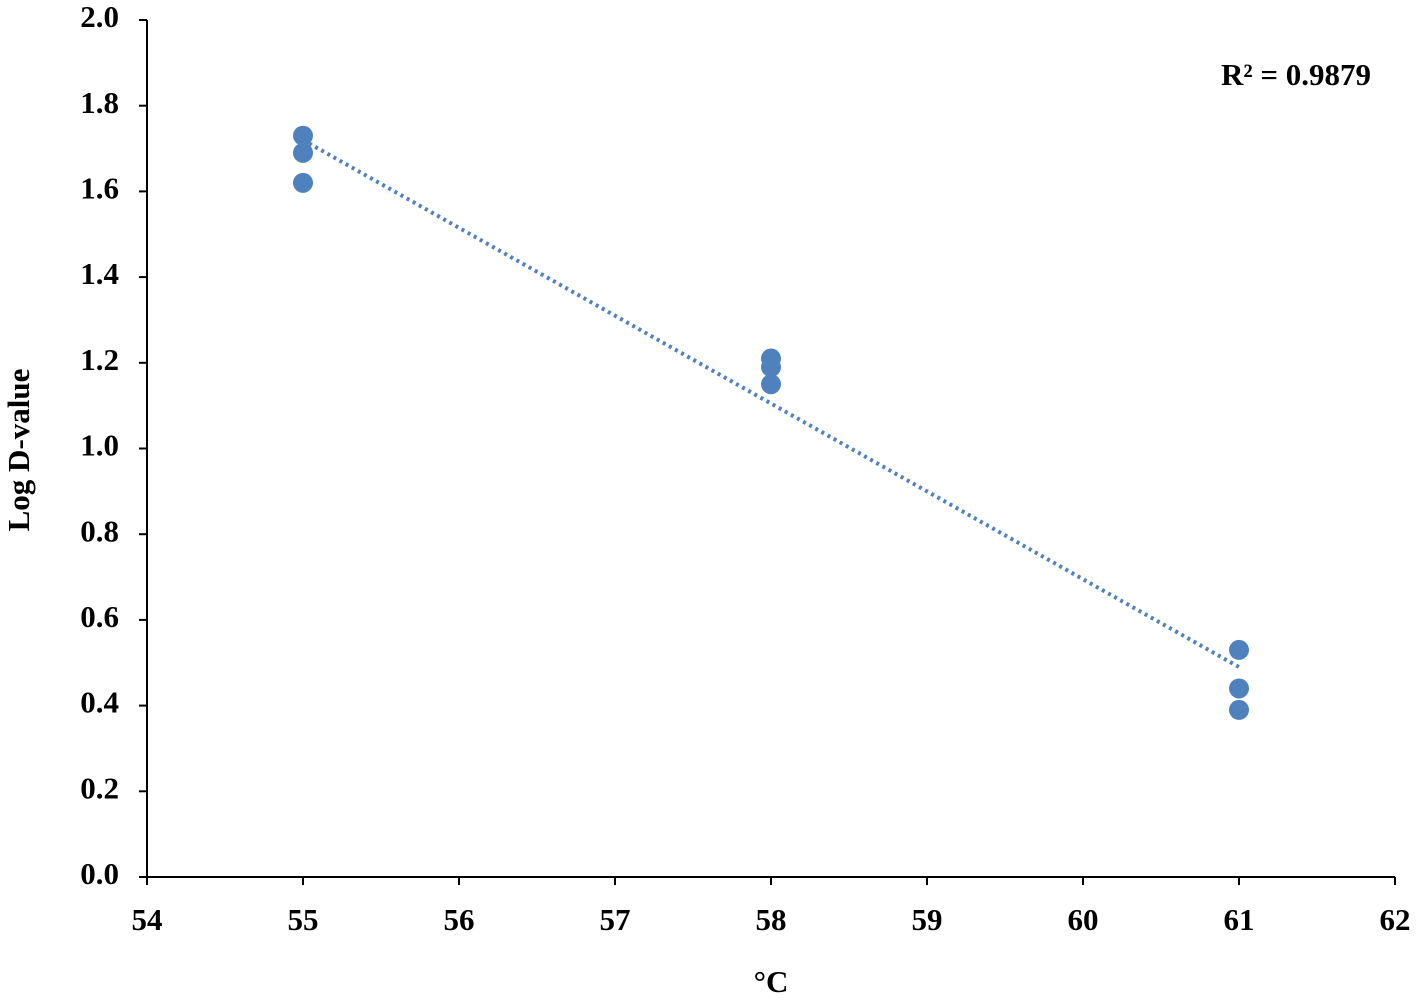  I want to click on x-tick-label: 58, so click(771, 919).